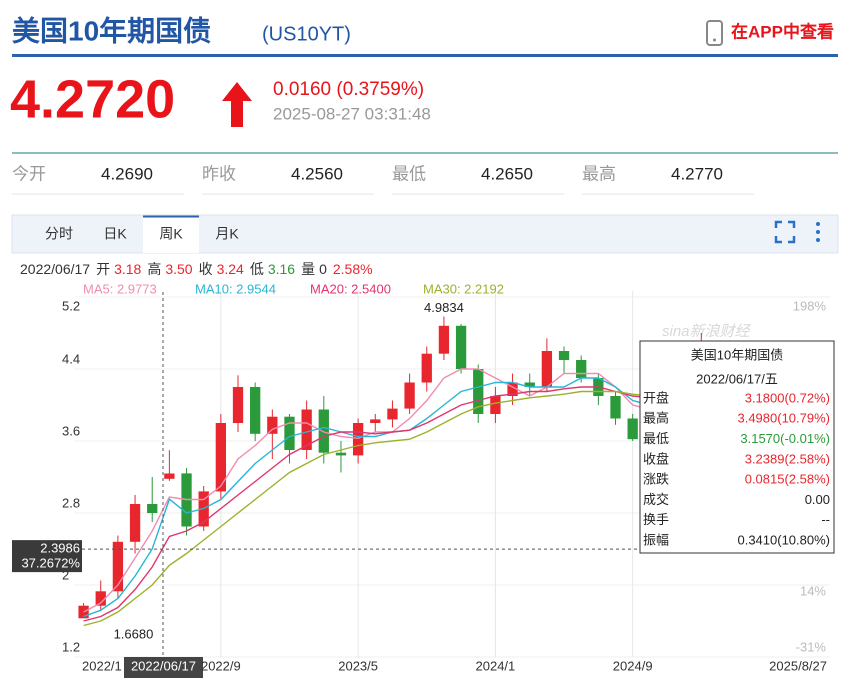  I want to click on ticker-code: (US10YT), so click(306, 34).